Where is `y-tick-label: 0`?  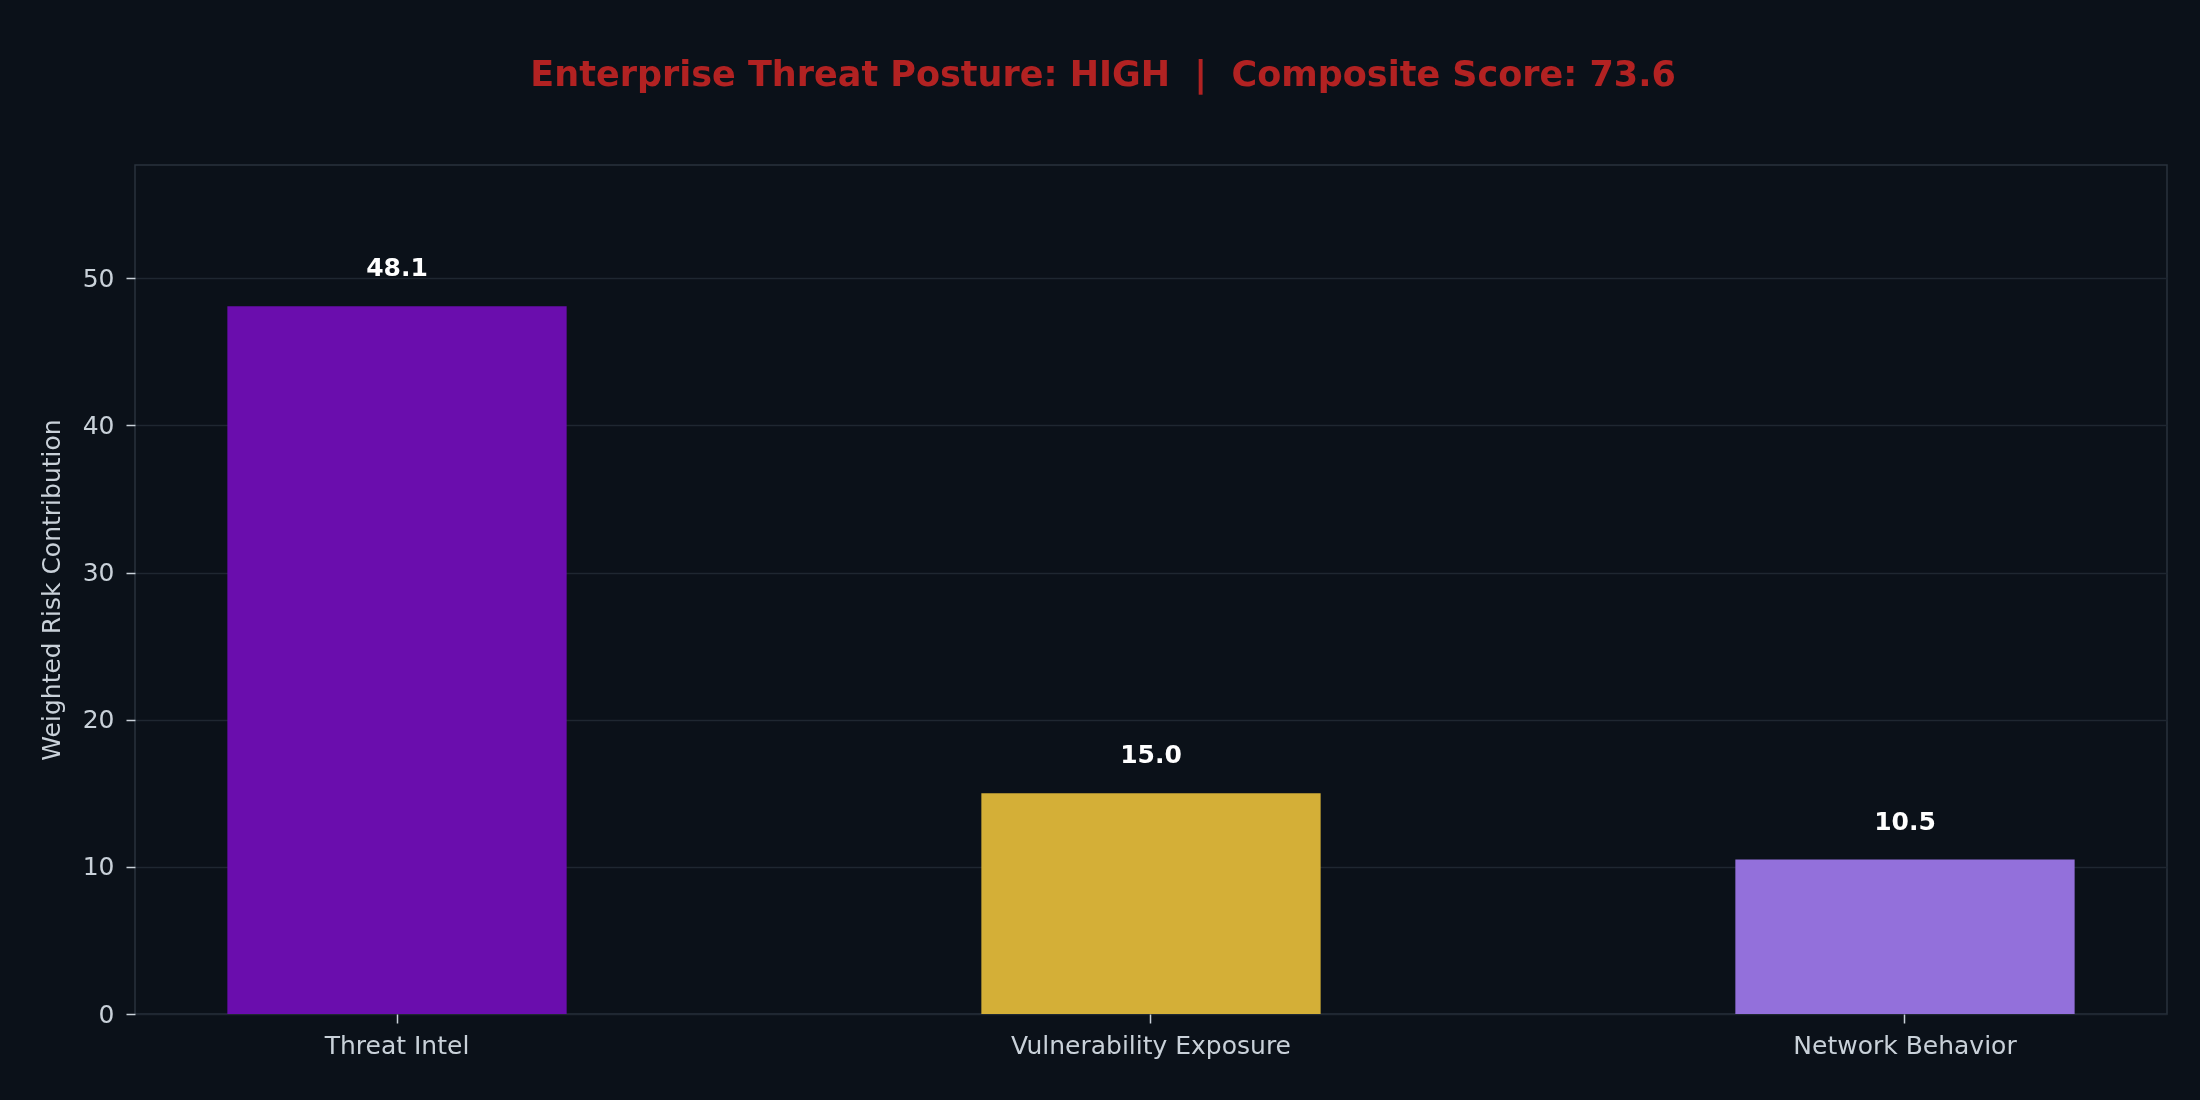 y-tick-label: 0 is located at coordinates (106, 1014).